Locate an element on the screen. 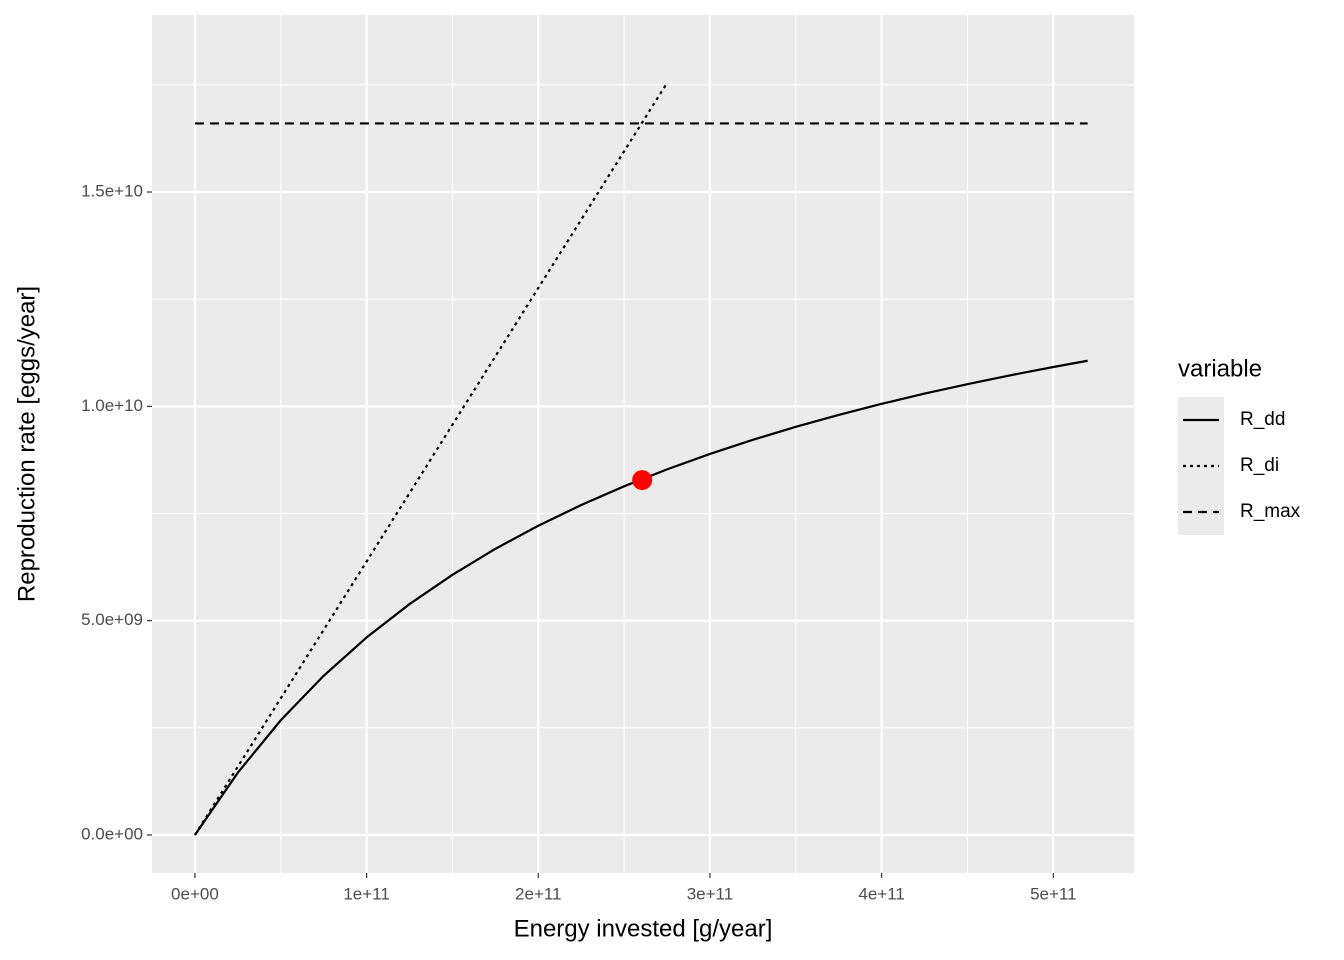 This screenshot has width=1344, height=960. legend-title: variable is located at coordinates (1220, 368).